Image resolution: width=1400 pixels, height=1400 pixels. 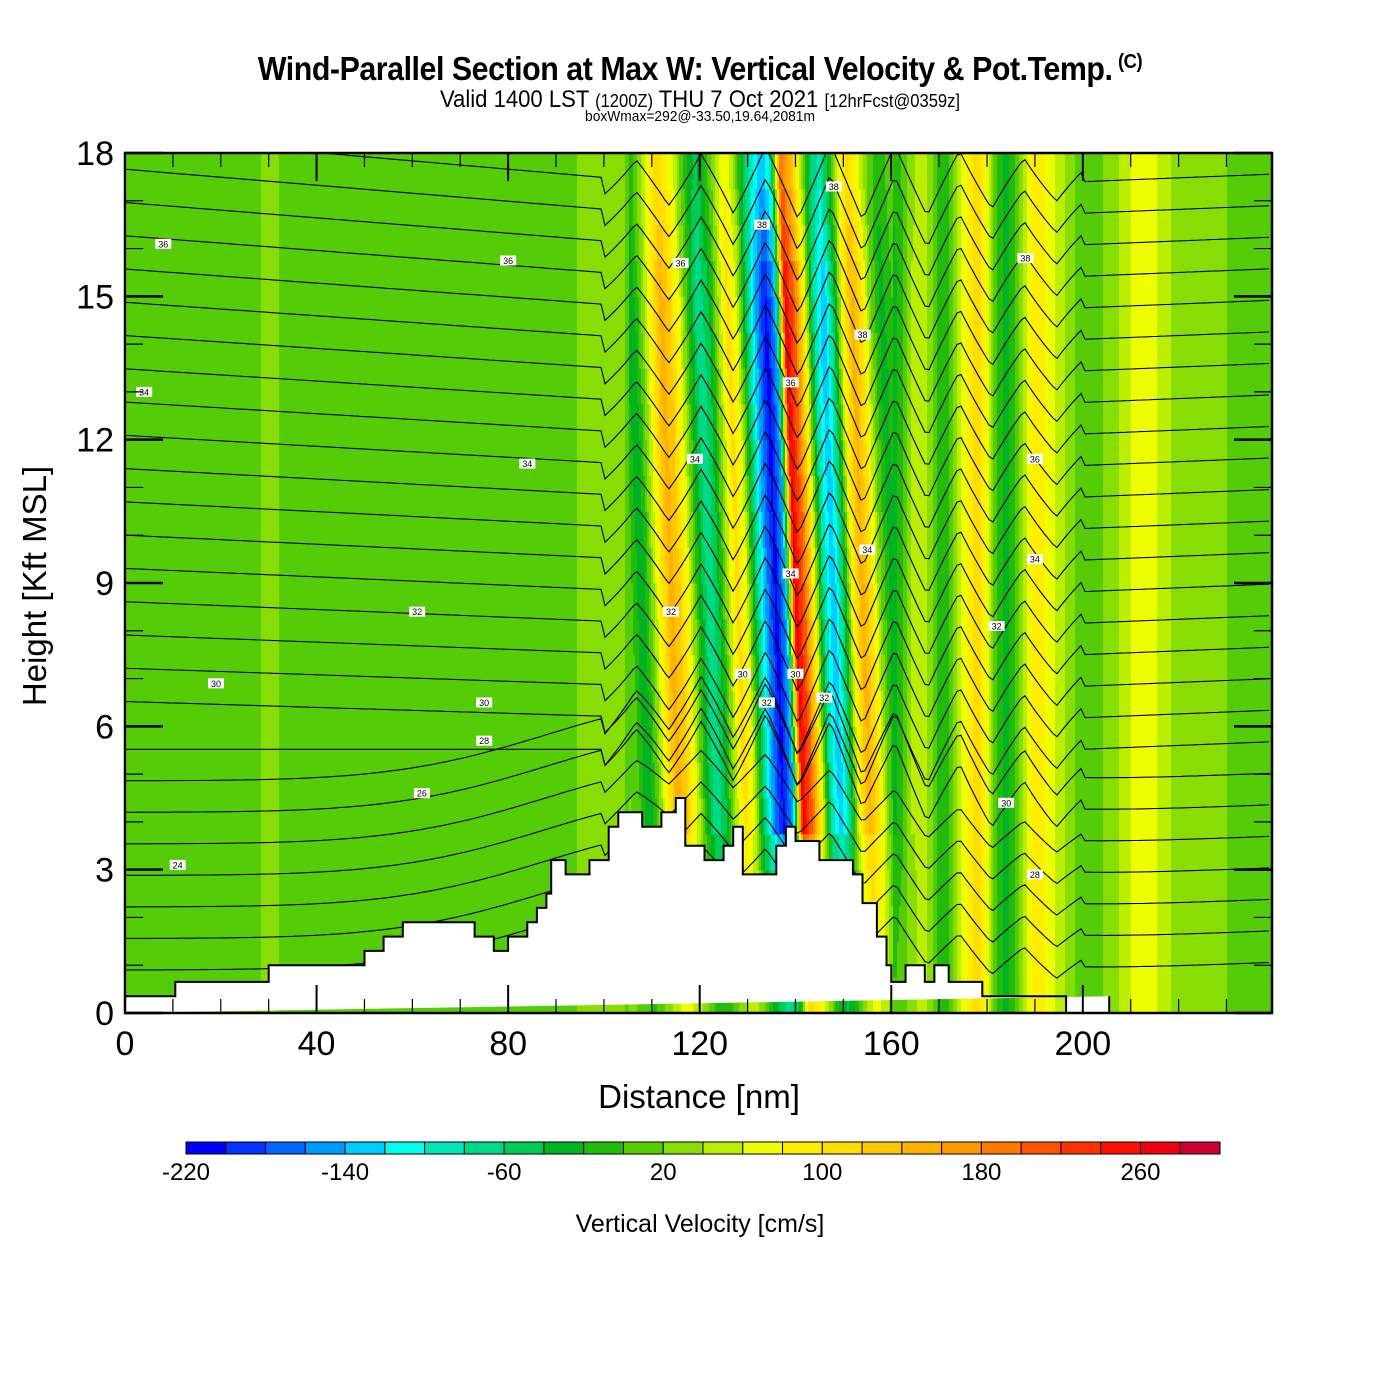 I want to click on contour-label: 28, so click(x=484, y=740).